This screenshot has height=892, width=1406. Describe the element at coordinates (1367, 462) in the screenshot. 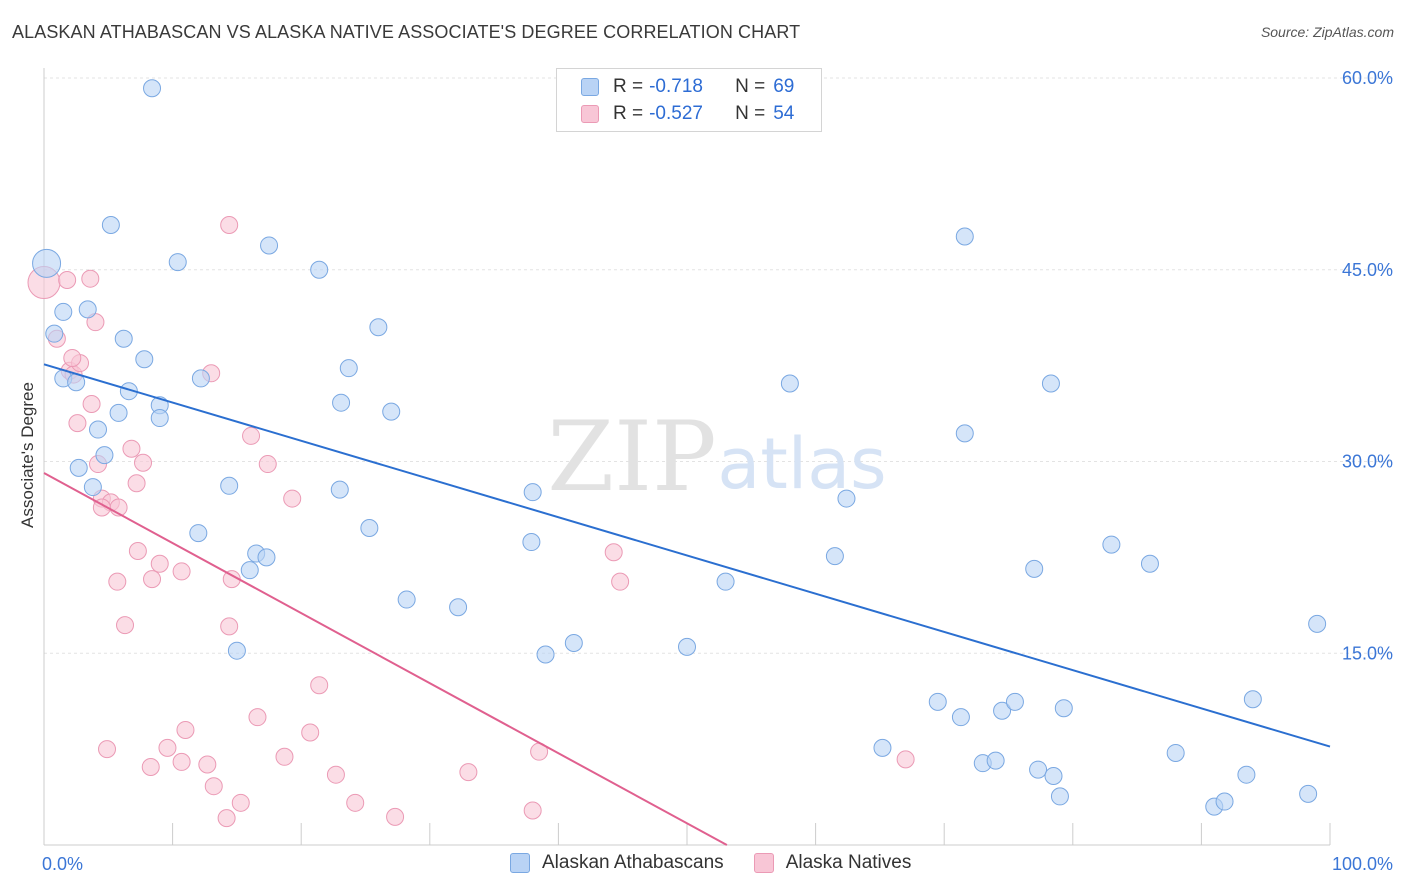

I see `y-tick-label: 30.0%` at that location.